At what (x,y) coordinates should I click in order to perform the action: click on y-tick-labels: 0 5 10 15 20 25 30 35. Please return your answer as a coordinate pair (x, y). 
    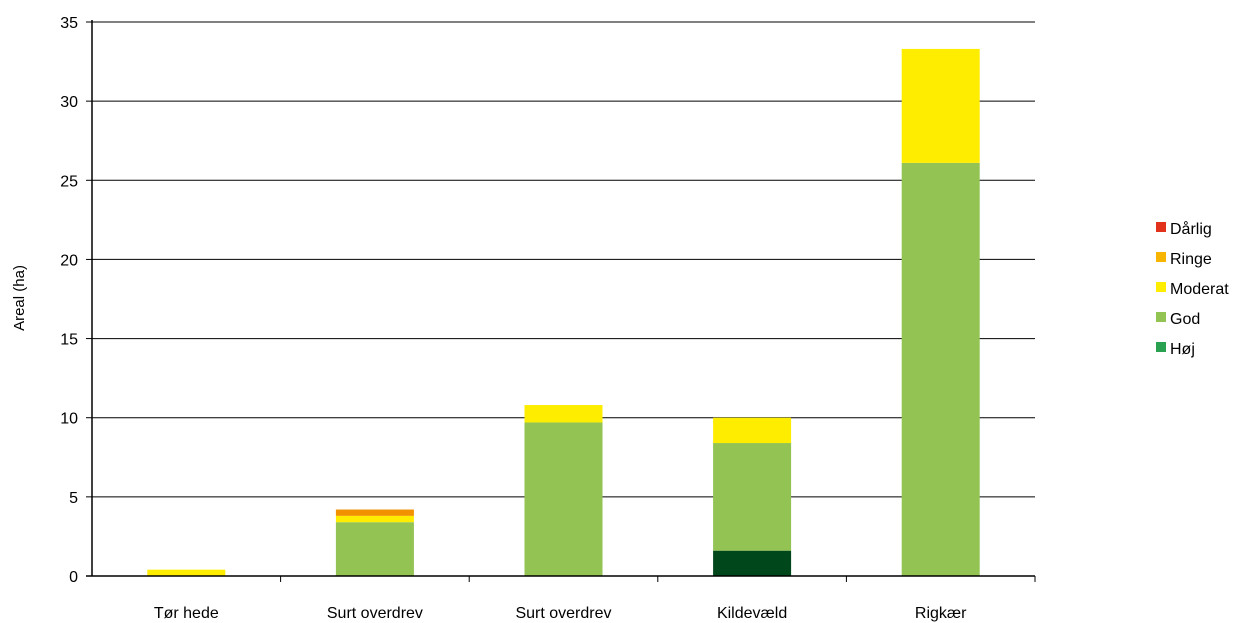
    Looking at the image, I should click on (69, 300).